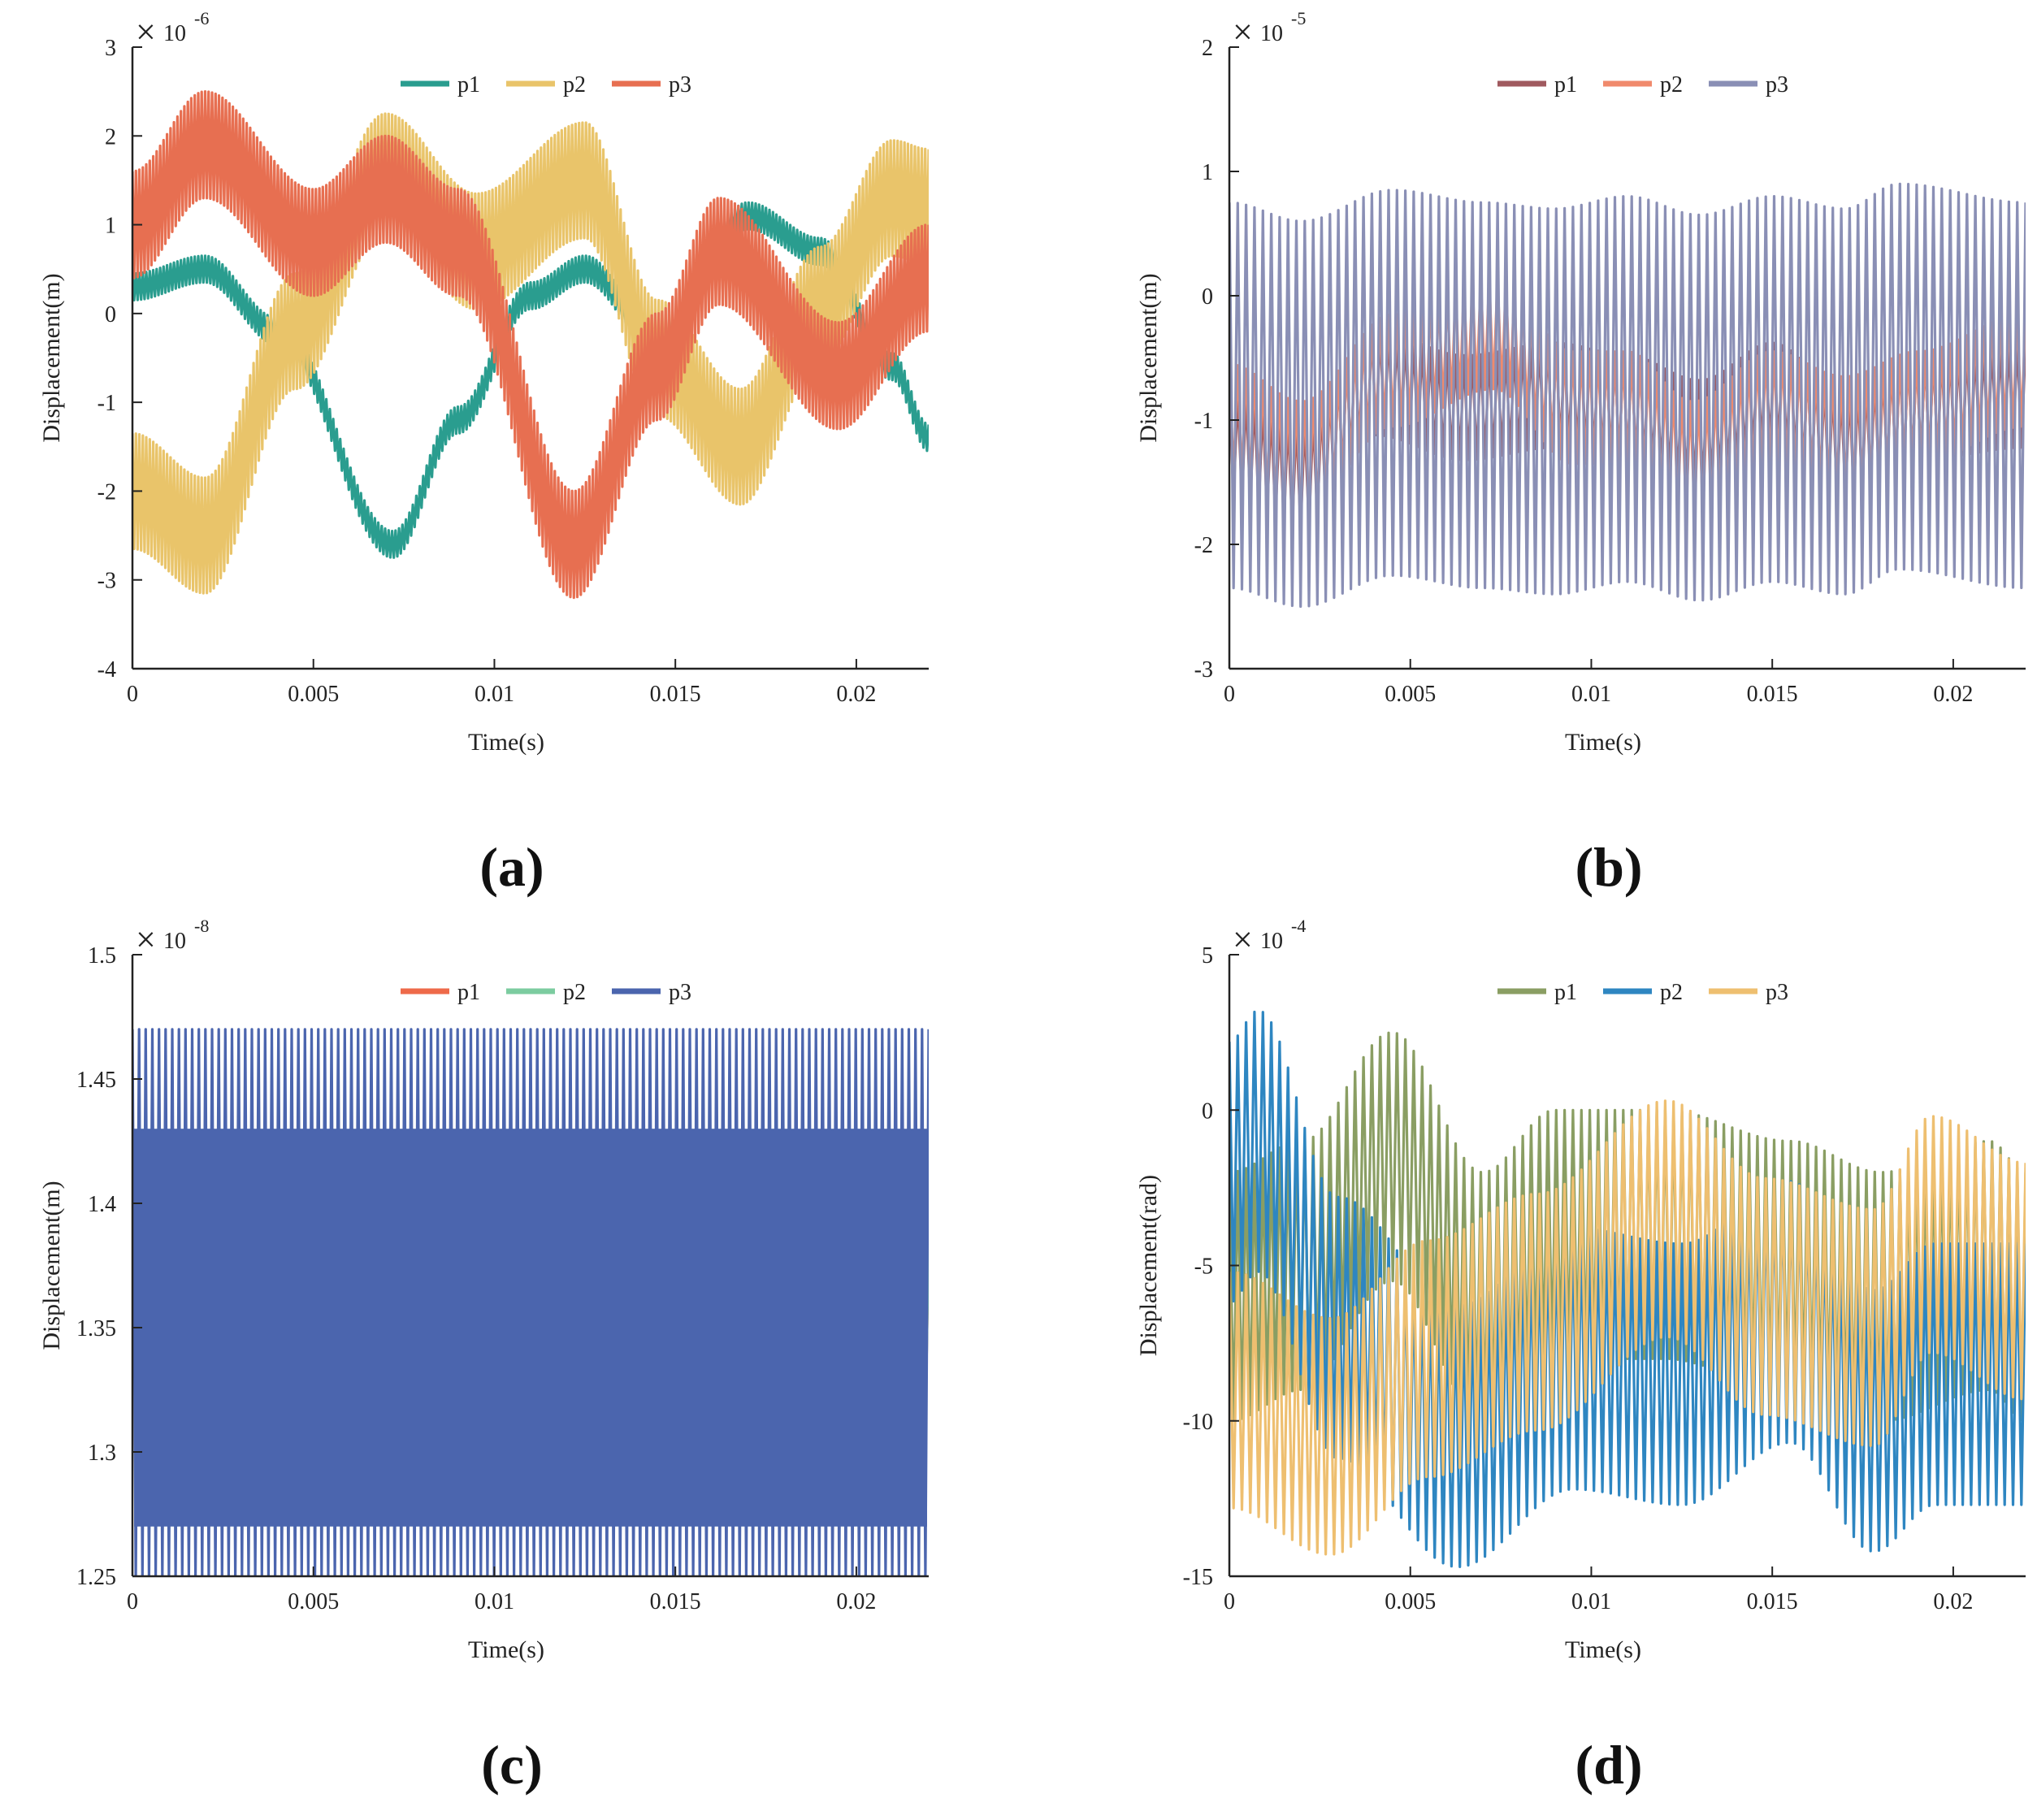 Image resolution: width=2037 pixels, height=1820 pixels. Describe the element at coordinates (1298, 18) in the screenshot. I see `exponent-power: -5` at that location.